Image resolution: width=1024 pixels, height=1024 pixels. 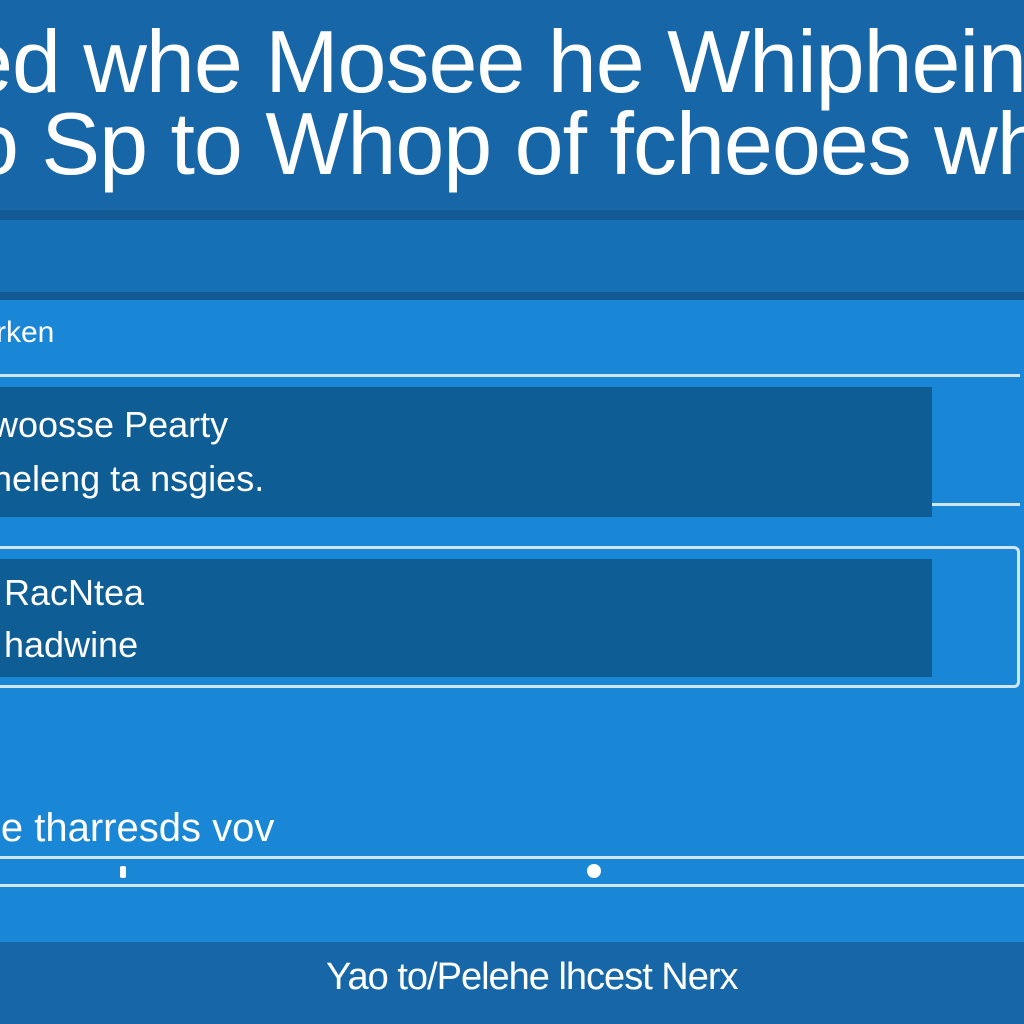 I want to click on option-card-2: RacNtea hadwine, so click(x=510, y=617).